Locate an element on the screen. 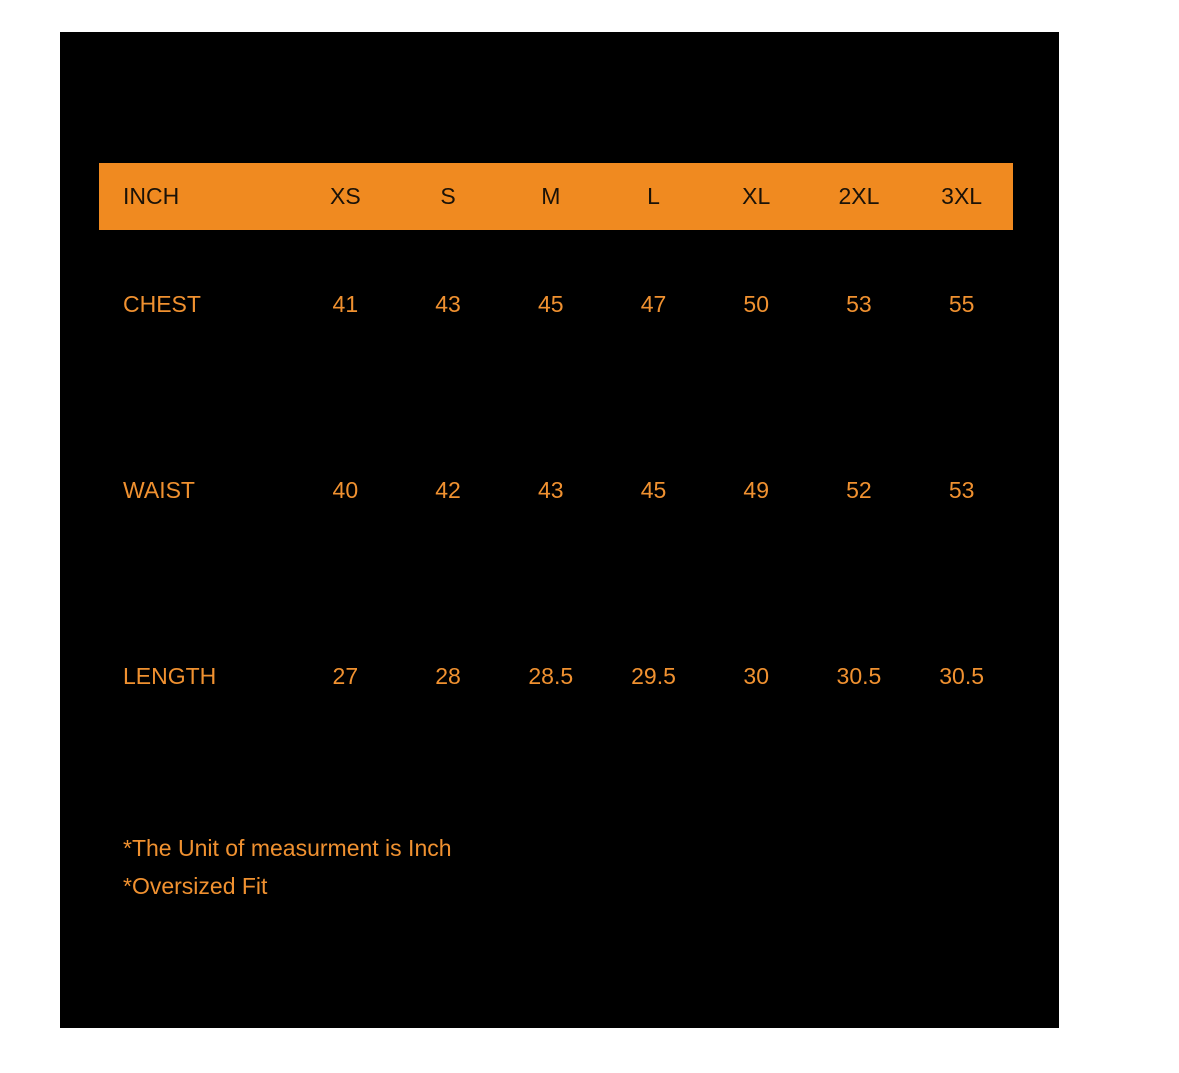 Image resolution: width=1179 pixels, height=1073 pixels. table-row-waist: WAIST 40 42 43 45 49 52 53 is located at coordinates (556, 490).